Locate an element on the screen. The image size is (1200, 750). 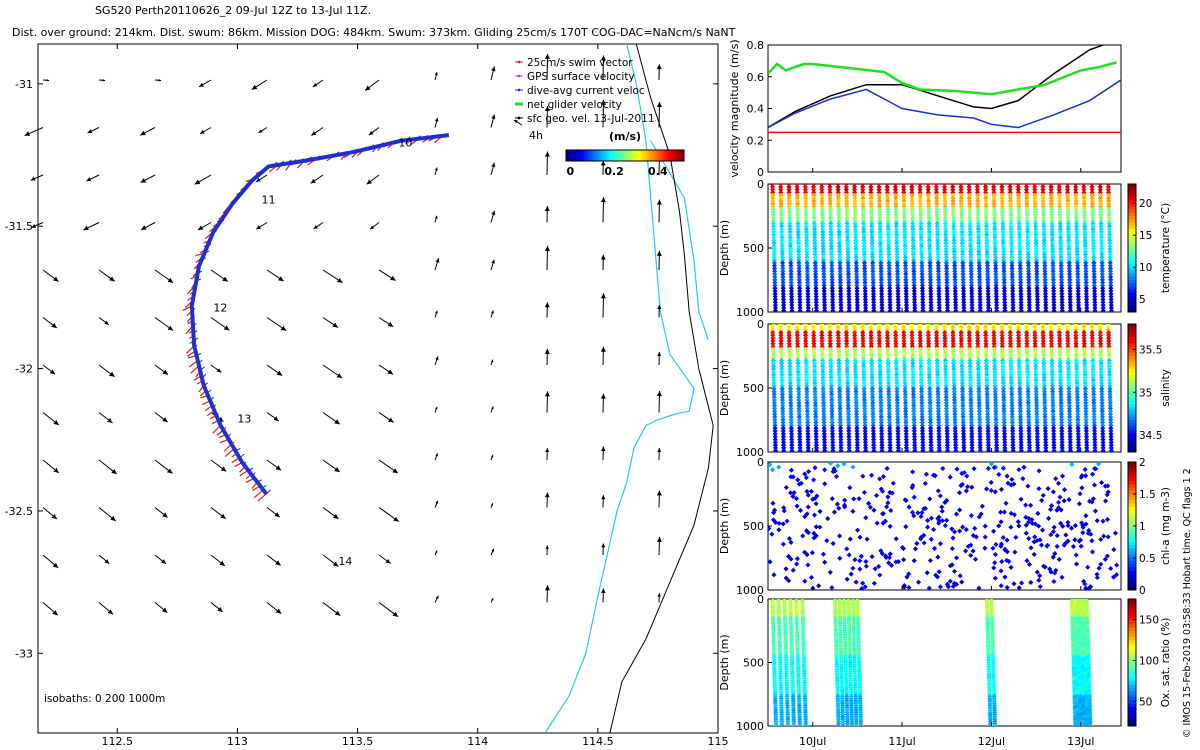
temperature-colorbar-tick: 5 is located at coordinates (1142, 300).